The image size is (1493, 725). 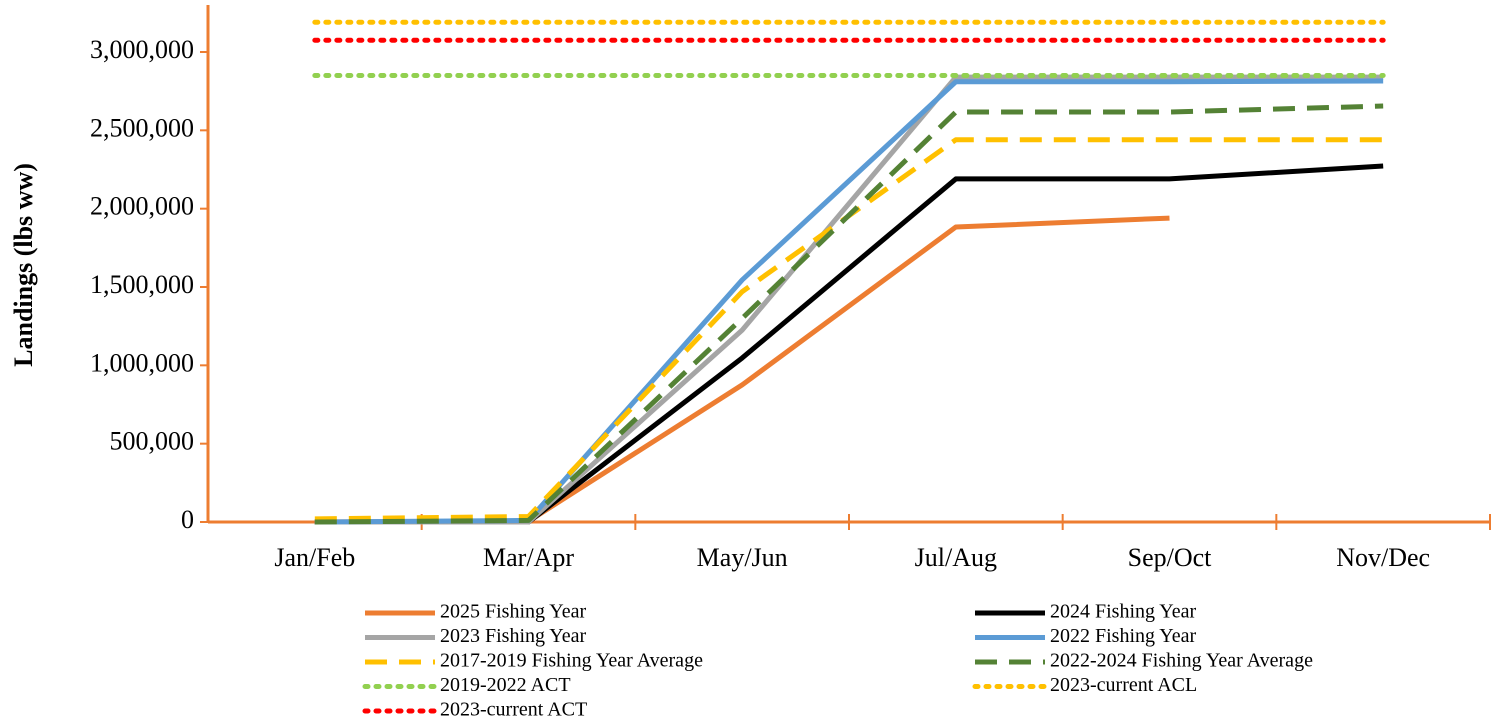 What do you see at coordinates (142, 284) in the screenshot?
I see `y-tick-label: 1,500,000` at bounding box center [142, 284].